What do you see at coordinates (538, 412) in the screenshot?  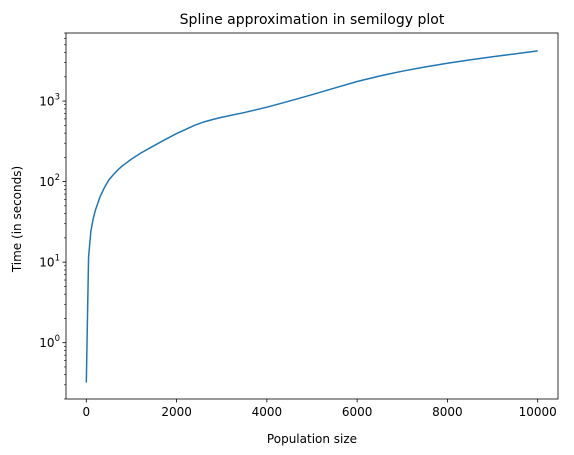 I see `x-tick-label: 10000` at bounding box center [538, 412].